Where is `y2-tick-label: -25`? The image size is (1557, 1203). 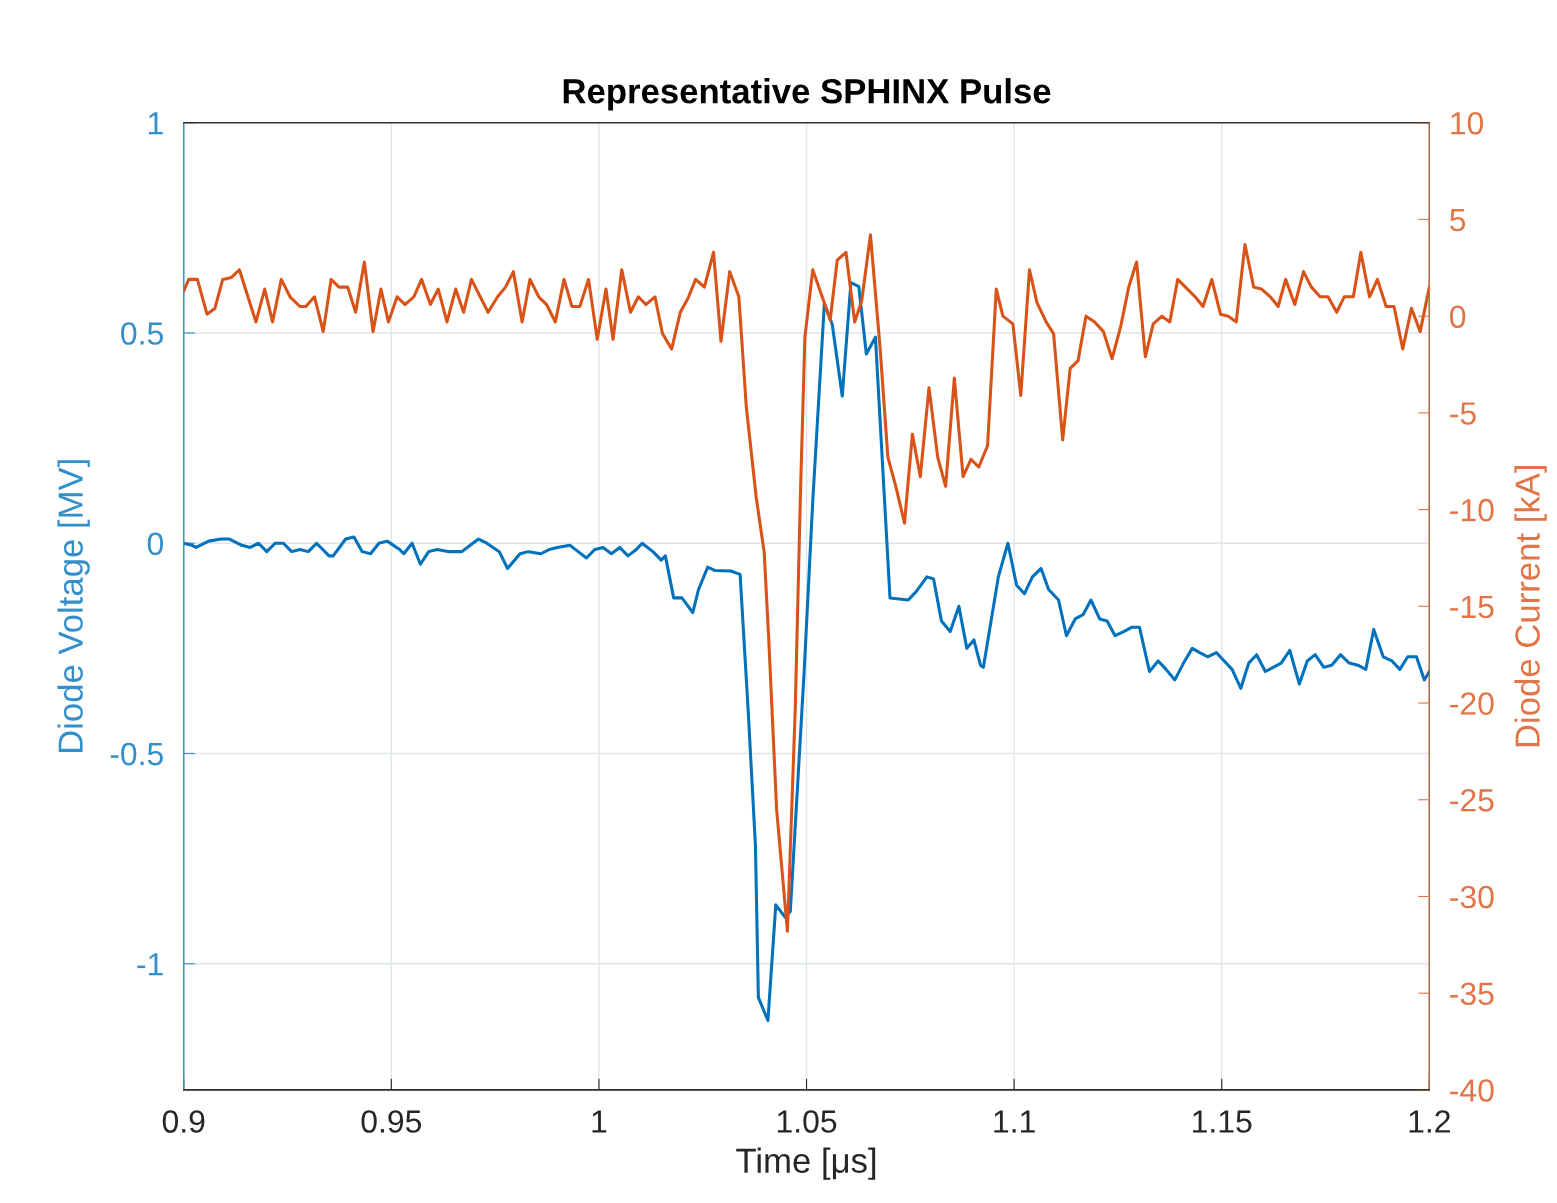
y2-tick-label: -25 is located at coordinates (1472, 800).